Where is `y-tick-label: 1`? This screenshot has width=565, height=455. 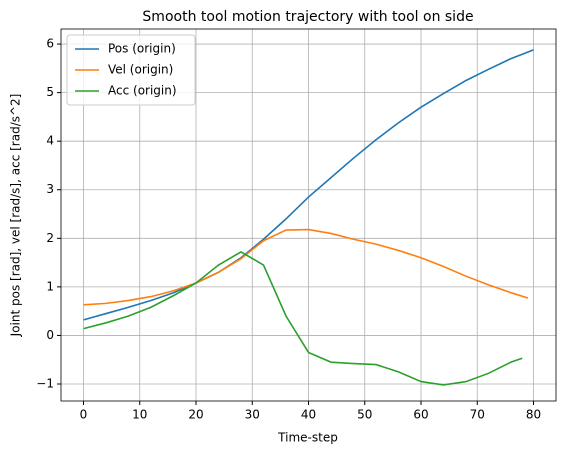
y-tick-label: 1 is located at coordinates (50, 286).